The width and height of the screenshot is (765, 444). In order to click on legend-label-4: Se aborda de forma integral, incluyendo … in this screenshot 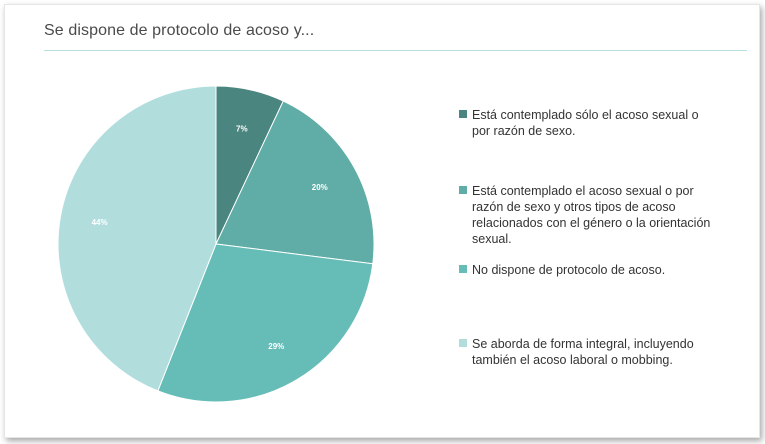, I will do `click(583, 352)`.